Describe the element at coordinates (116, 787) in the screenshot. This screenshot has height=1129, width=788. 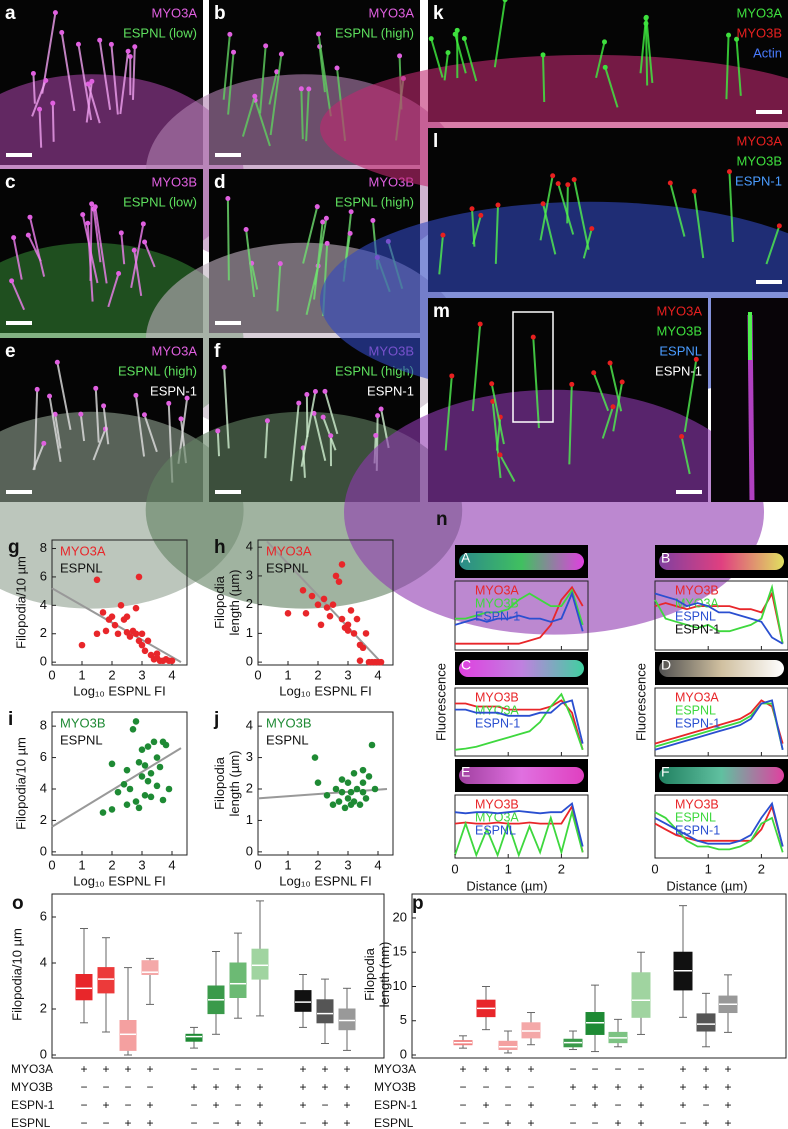
I see `fit-line` at that location.